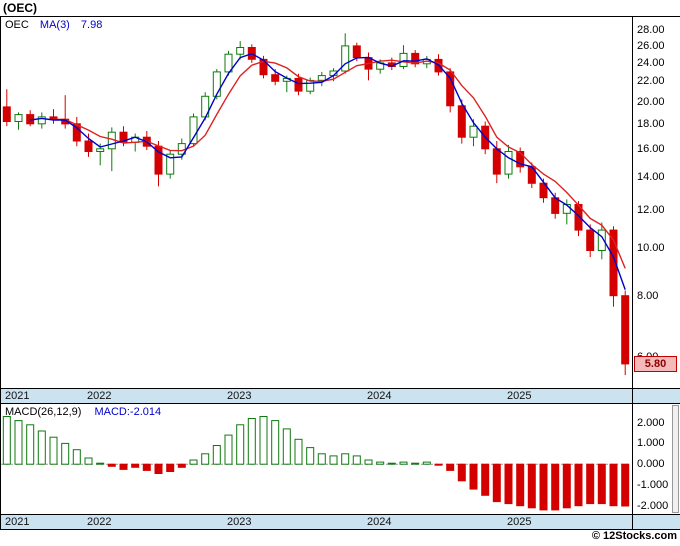  Describe the element at coordinates (239, 522) in the screenshot. I see `year-tick-label: 2023` at that location.